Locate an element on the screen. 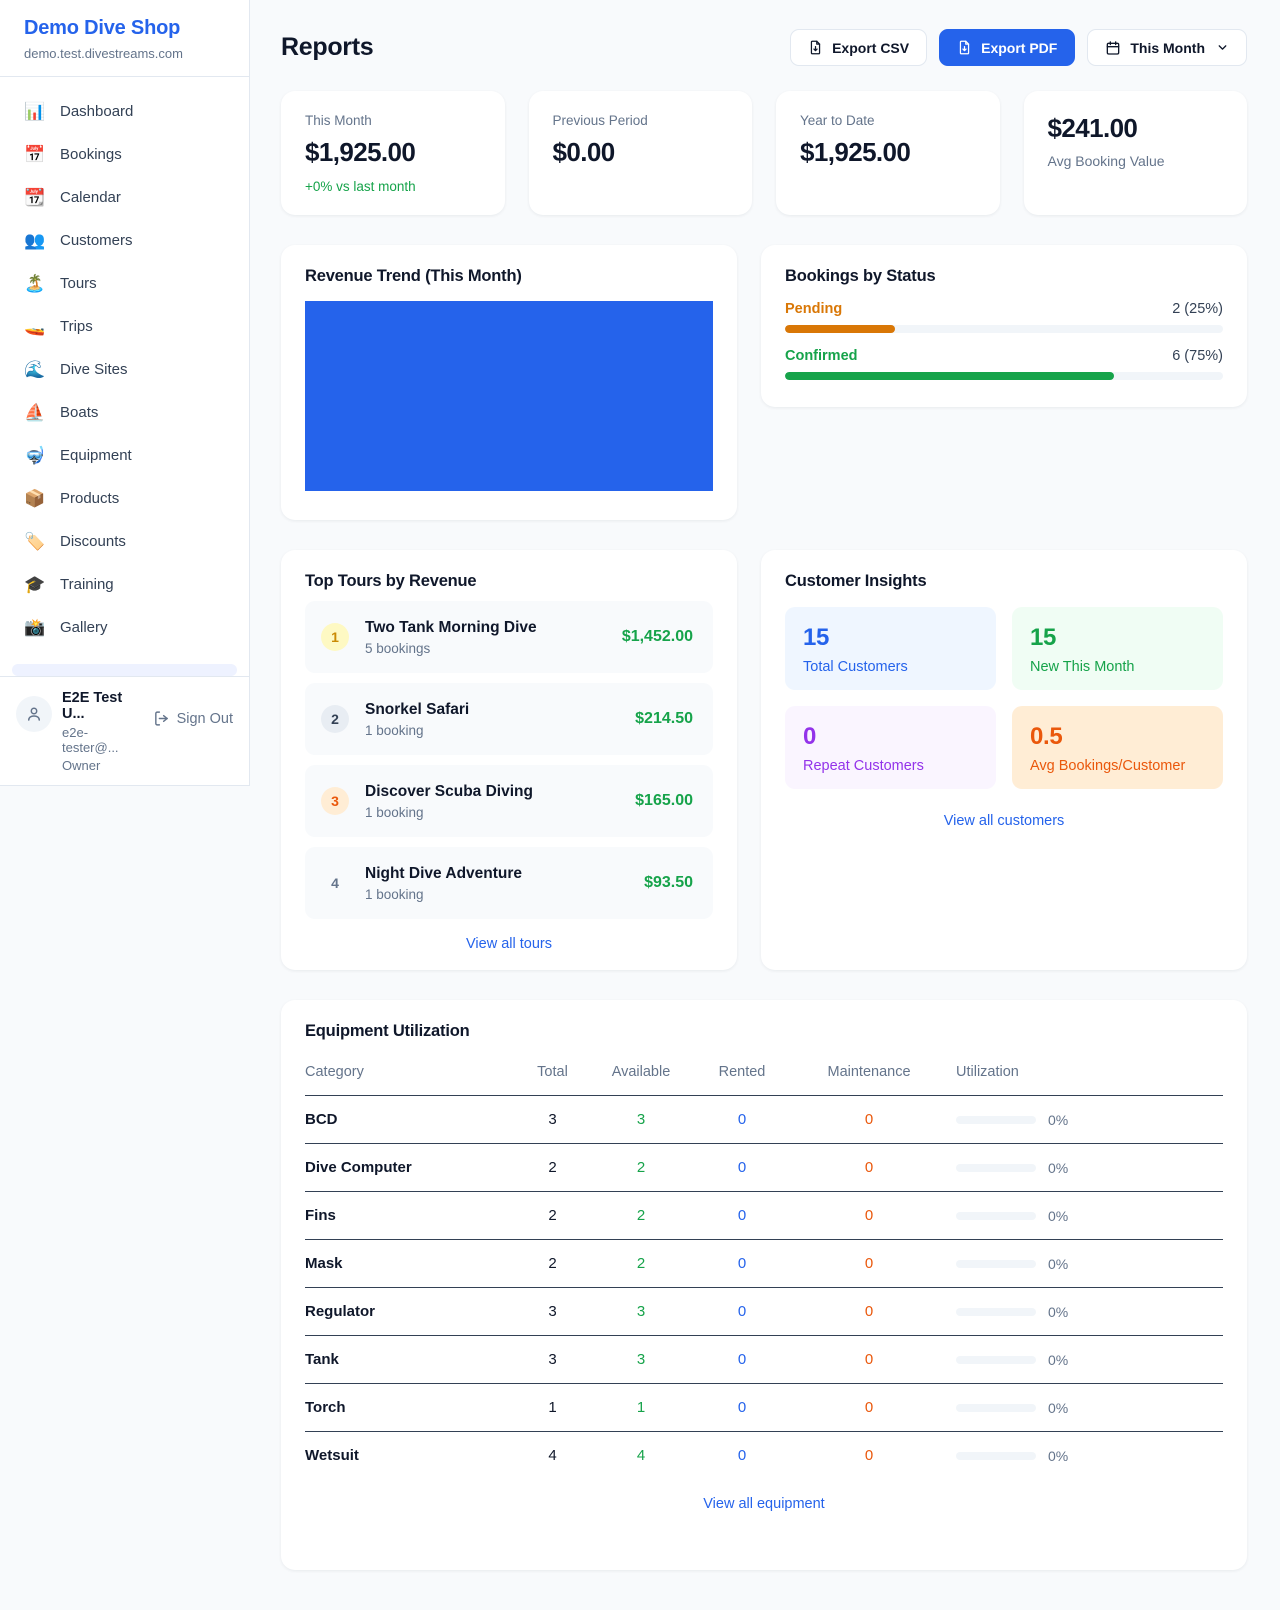 This screenshot has height=1610, width=1280. sidebar-item-equipment: 🤿 Equipment is located at coordinates (124, 455).